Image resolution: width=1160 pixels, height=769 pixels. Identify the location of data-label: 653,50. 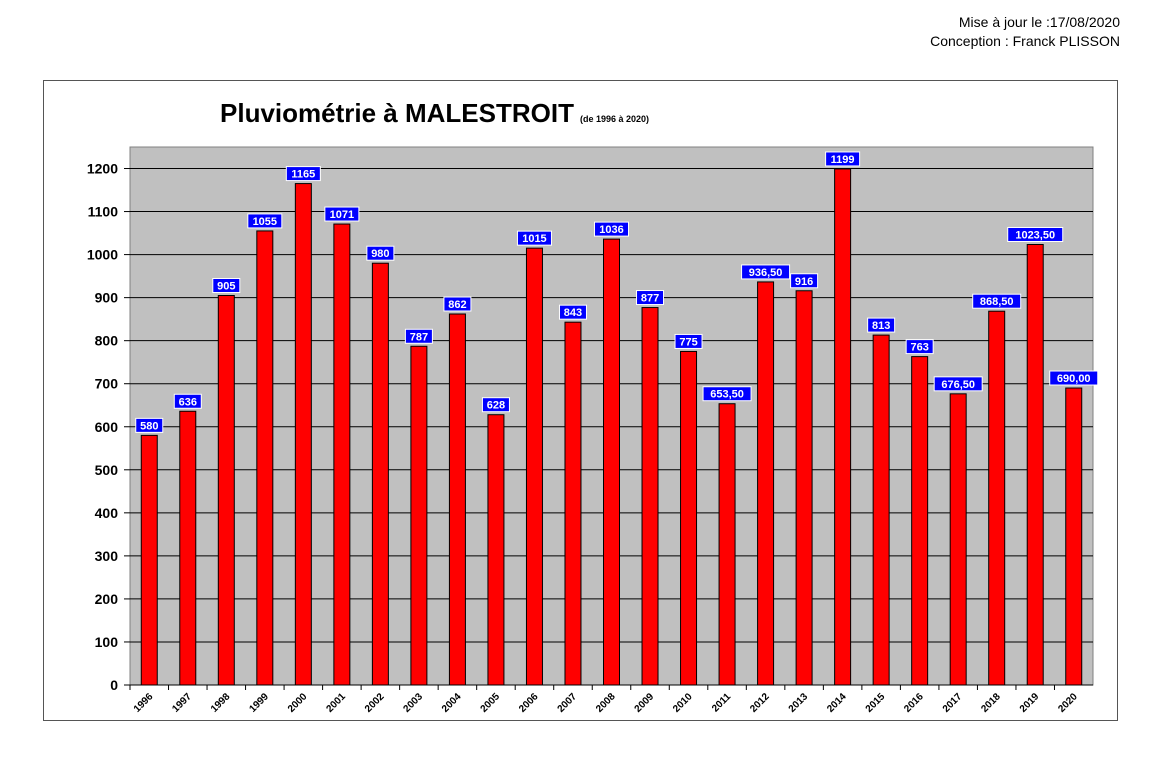
(727, 395).